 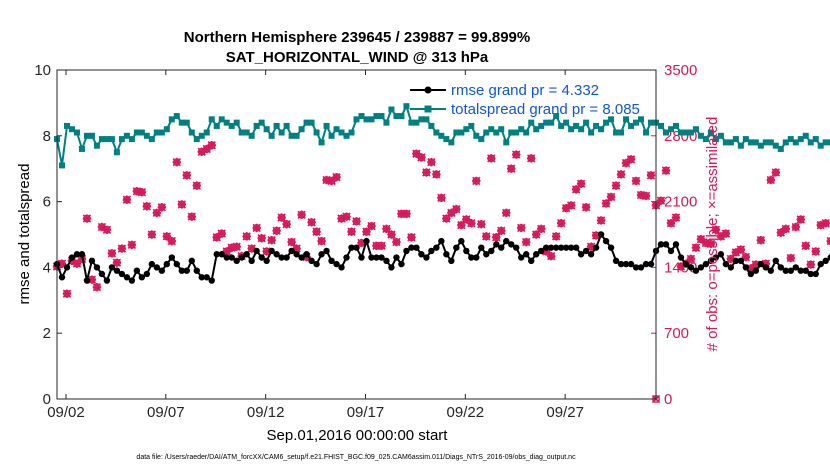 I want to click on right-y-tick-label: 3500, so click(x=680, y=70).